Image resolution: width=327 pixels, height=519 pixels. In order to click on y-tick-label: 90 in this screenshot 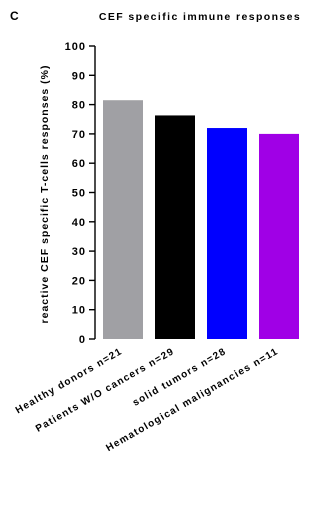, I will do `click(79, 76)`.